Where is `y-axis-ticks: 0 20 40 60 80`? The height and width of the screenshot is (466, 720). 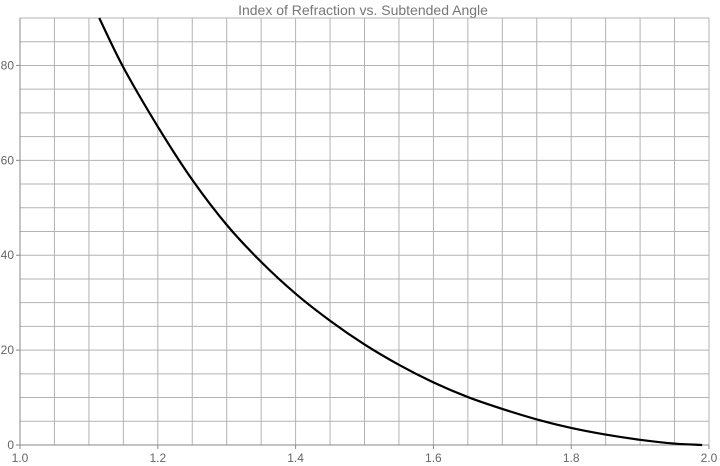
y-axis-ticks: 0 20 40 60 80 is located at coordinates (10, 255).